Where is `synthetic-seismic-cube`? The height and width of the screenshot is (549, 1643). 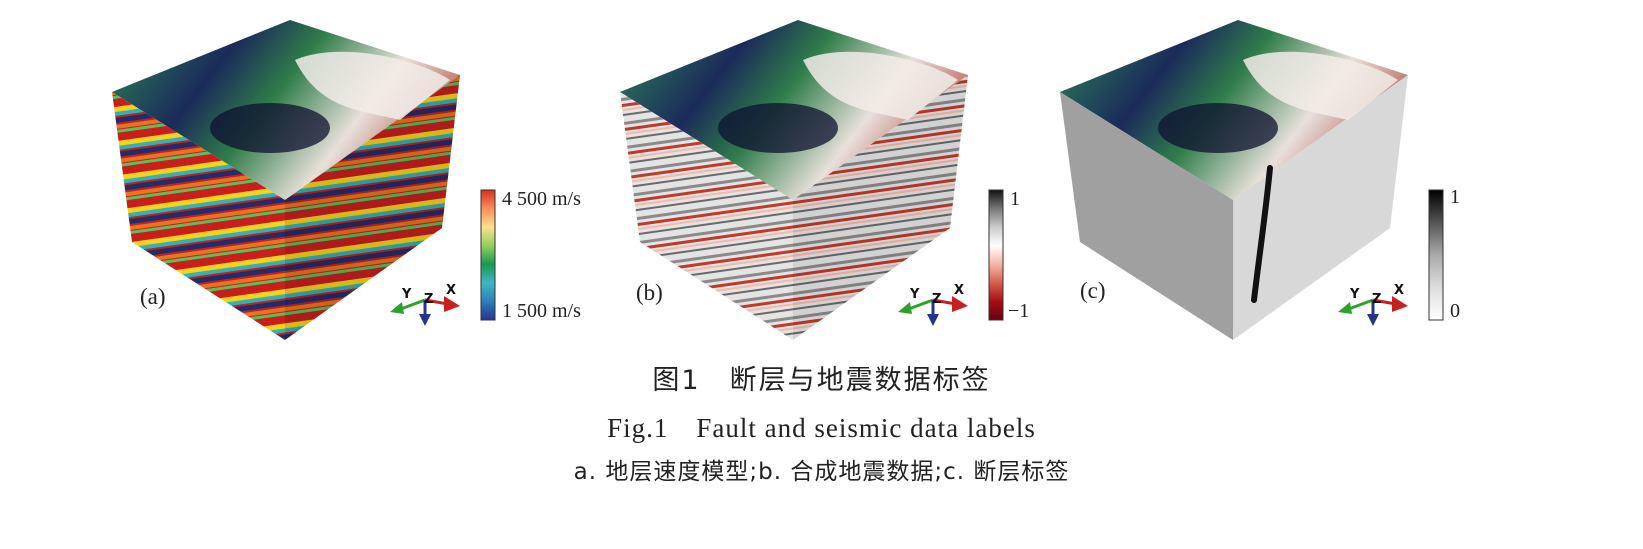 synthetic-seismic-cube is located at coordinates (794, 180).